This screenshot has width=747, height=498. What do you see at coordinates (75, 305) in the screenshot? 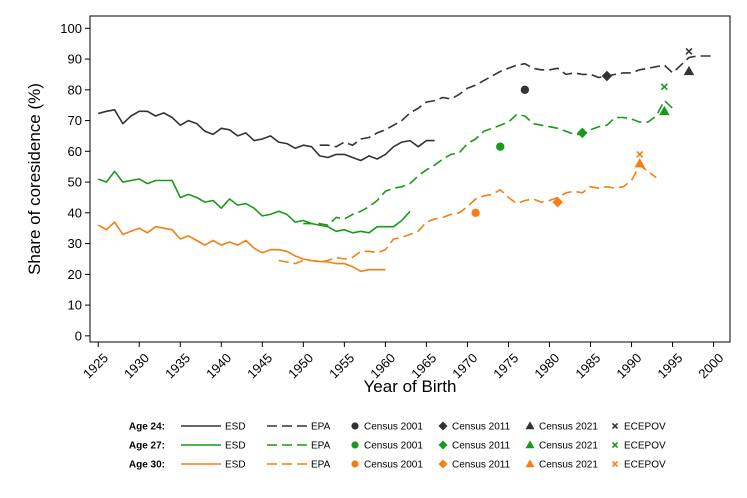
I see `y-tick-label: 10` at bounding box center [75, 305].